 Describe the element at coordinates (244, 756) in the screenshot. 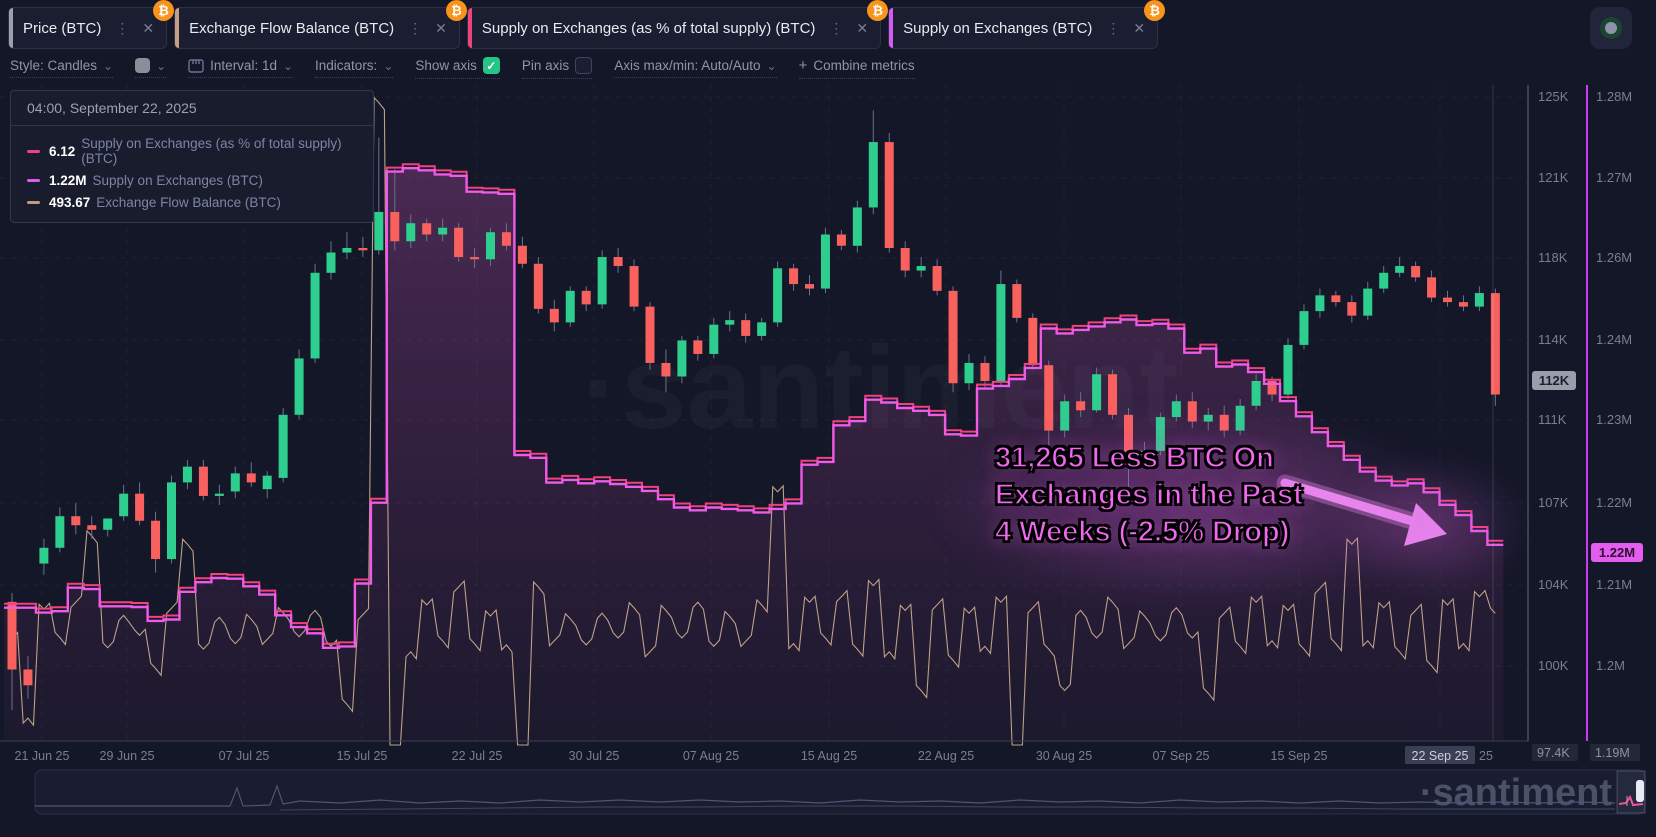

I see `svg-text: 07 Jul 25` at that location.